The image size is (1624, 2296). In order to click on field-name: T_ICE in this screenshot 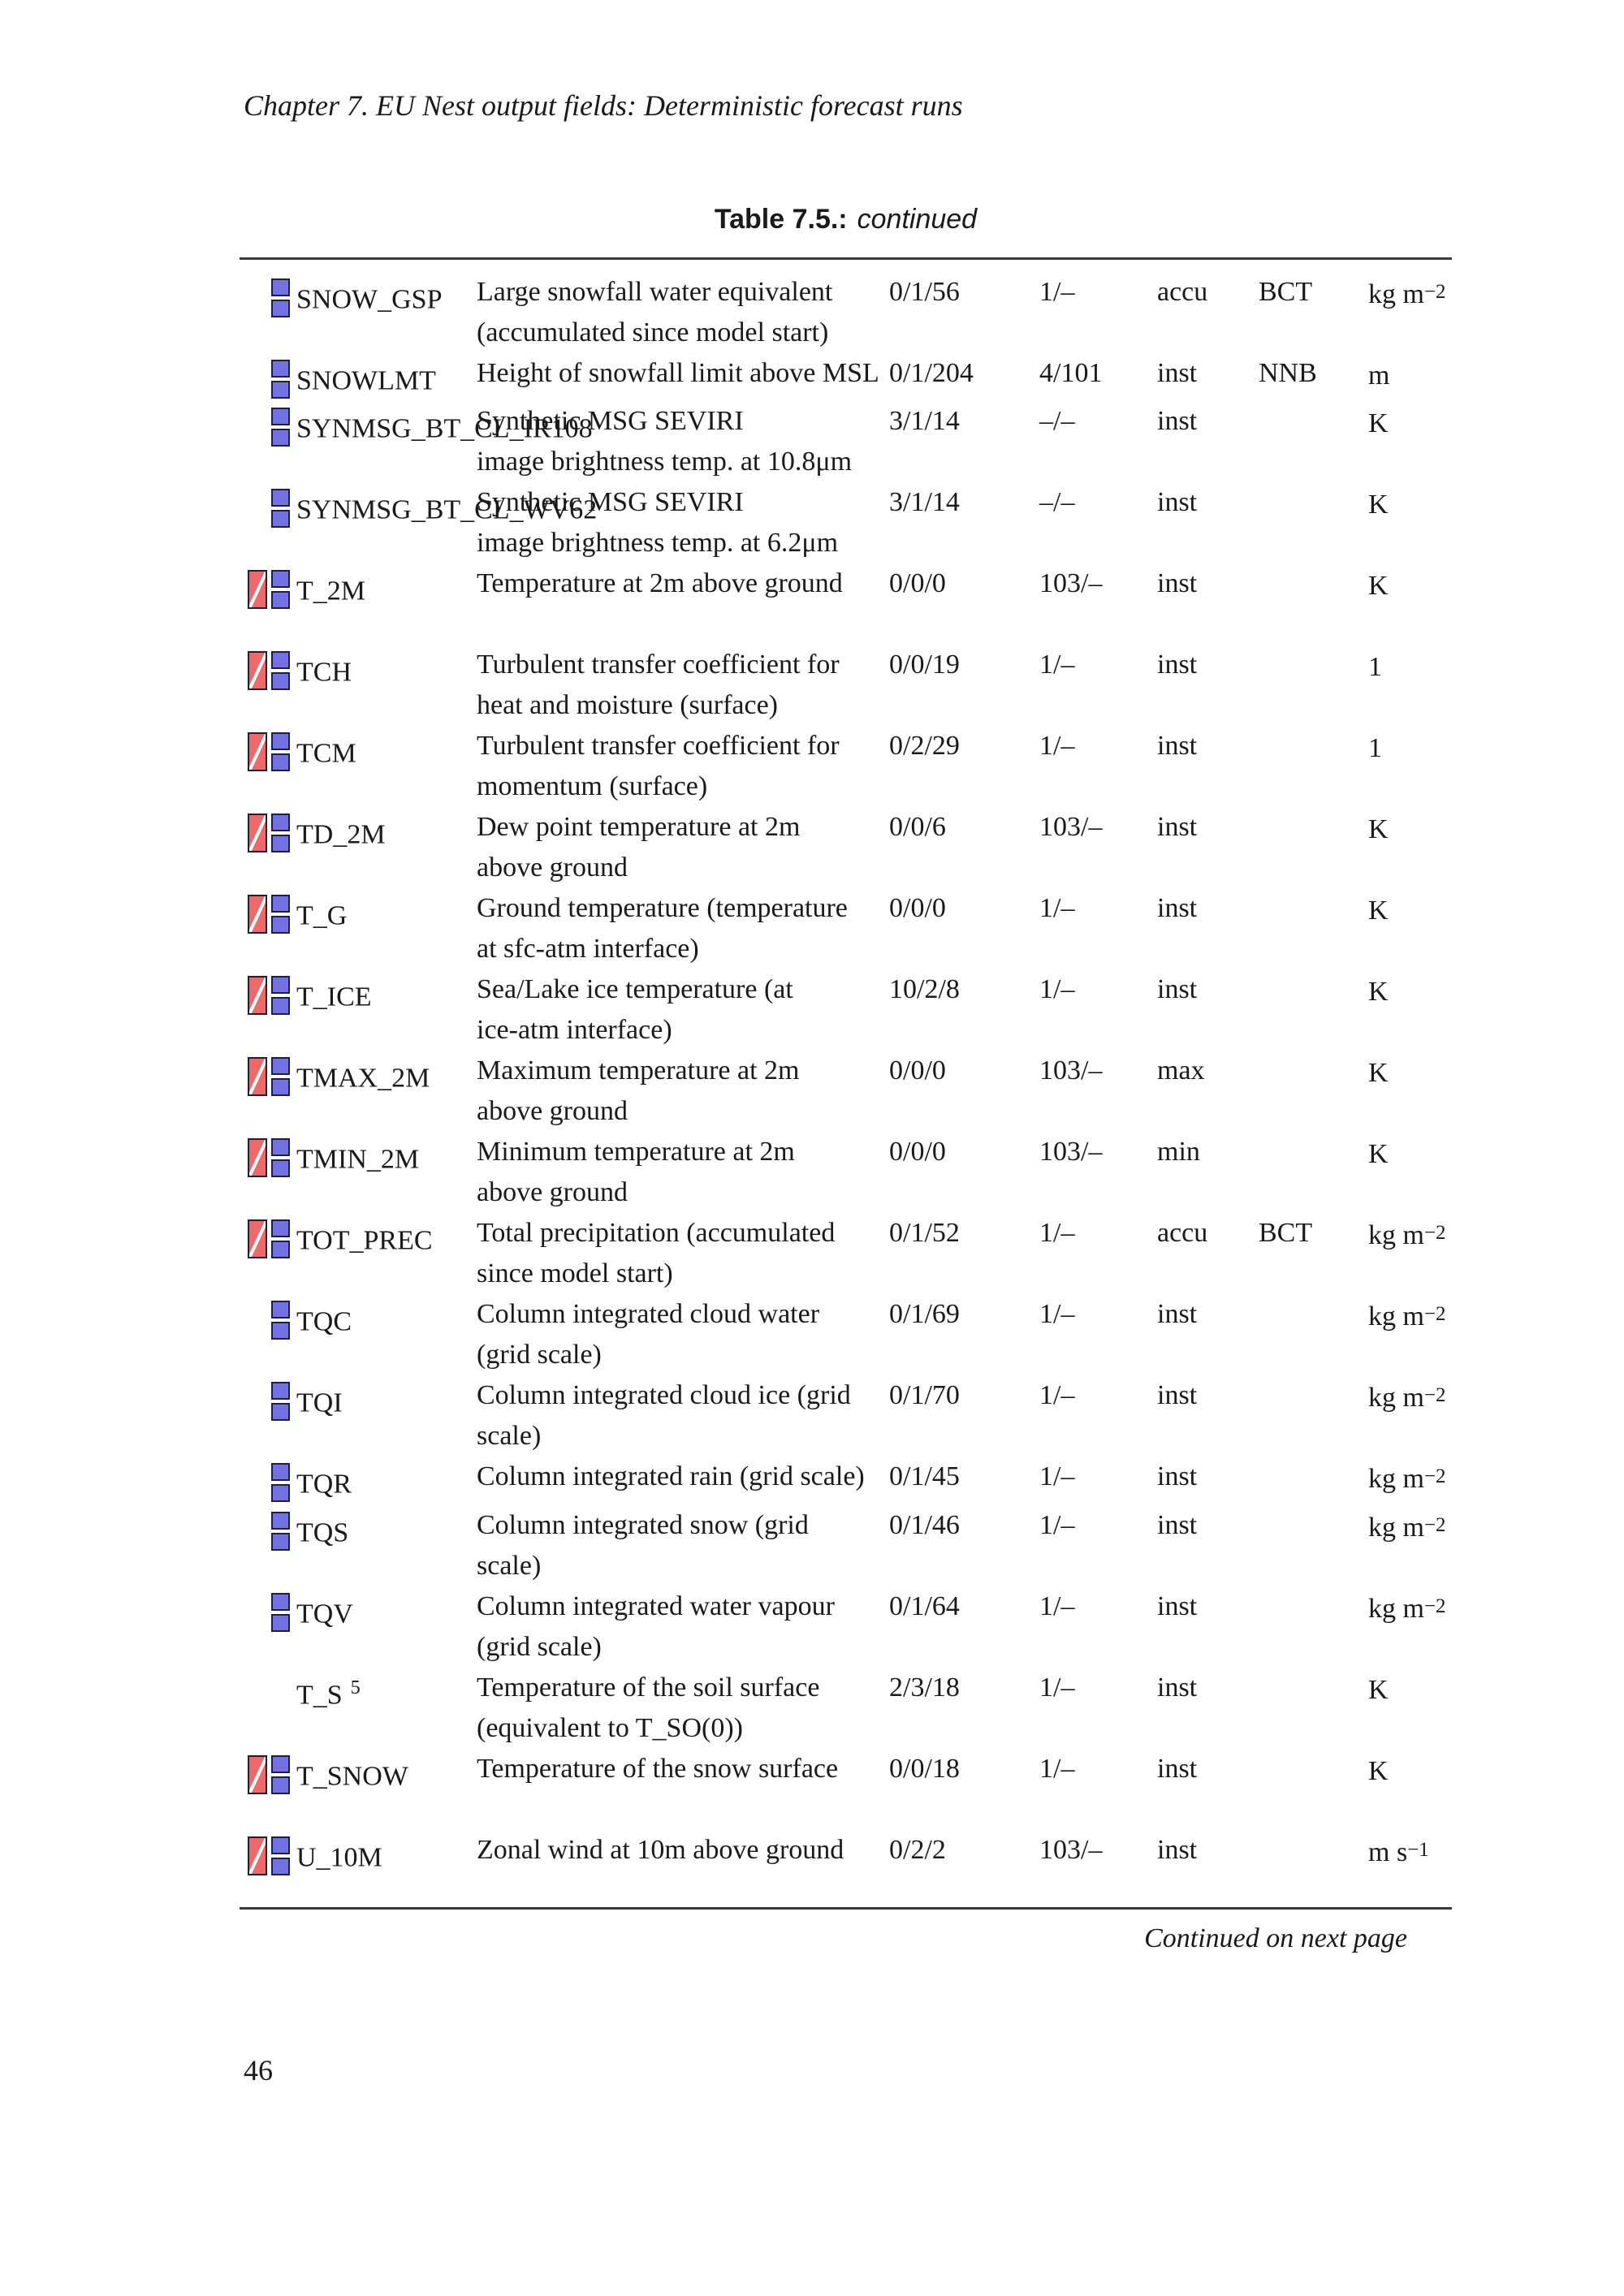, I will do `click(387, 993)`.